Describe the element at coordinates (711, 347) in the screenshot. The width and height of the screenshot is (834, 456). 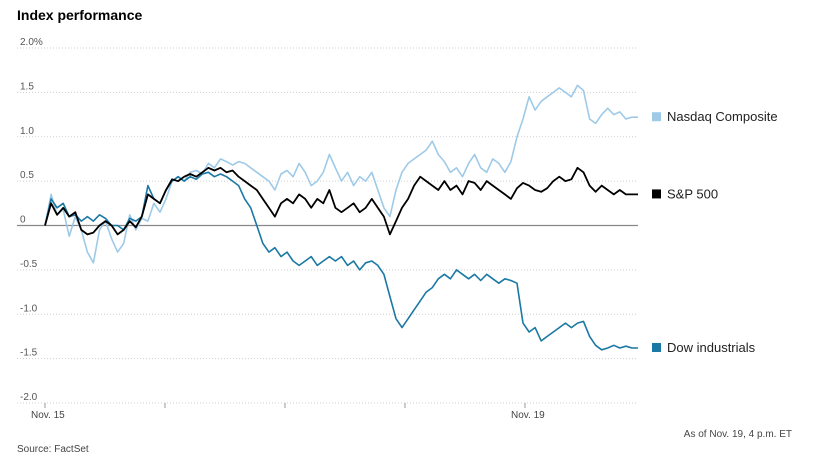
I see `legend-label-dow-industrials: Dow industrials` at that location.